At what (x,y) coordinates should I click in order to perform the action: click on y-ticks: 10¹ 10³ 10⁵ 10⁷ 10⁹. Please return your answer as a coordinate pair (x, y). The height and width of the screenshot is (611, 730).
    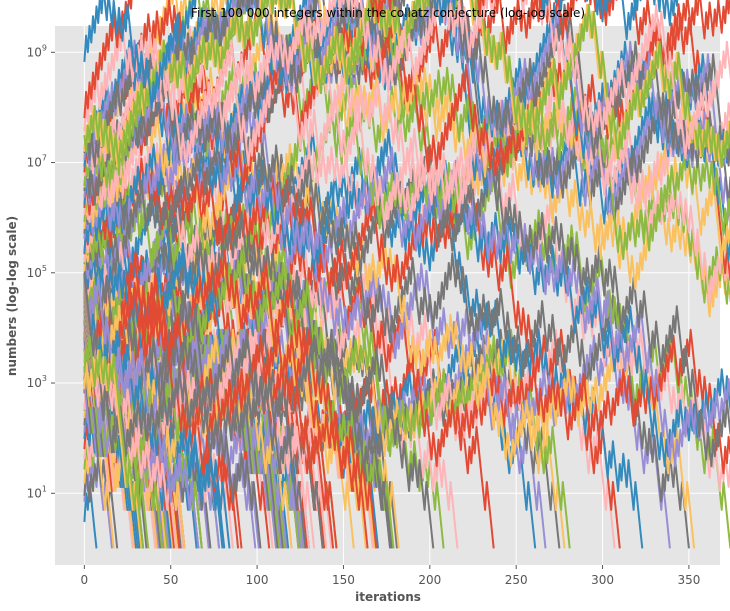
    Looking at the image, I should click on (41, 271).